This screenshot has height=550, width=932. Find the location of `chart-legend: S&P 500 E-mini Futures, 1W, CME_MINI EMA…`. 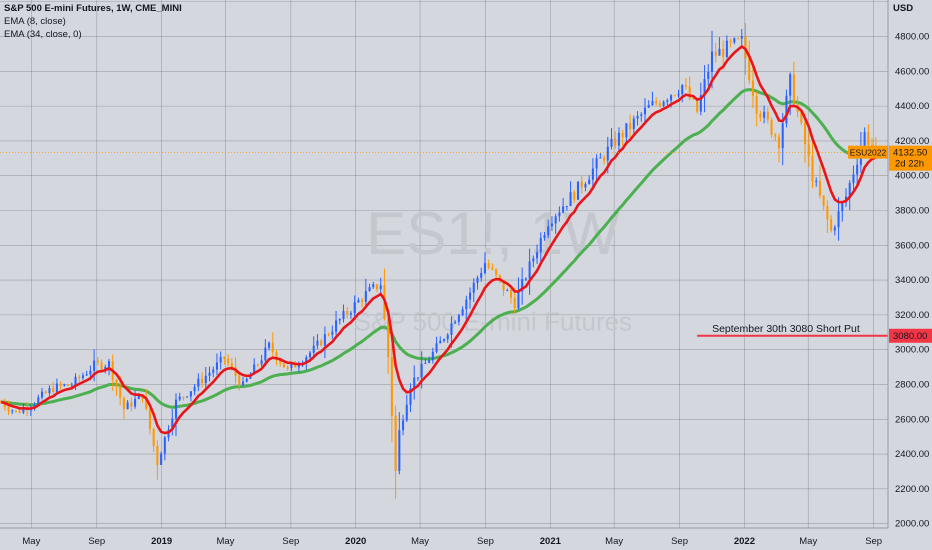

chart-legend: S&P 500 E-mini Futures, 1W, CME_MINI EMA… is located at coordinates (93, 21).